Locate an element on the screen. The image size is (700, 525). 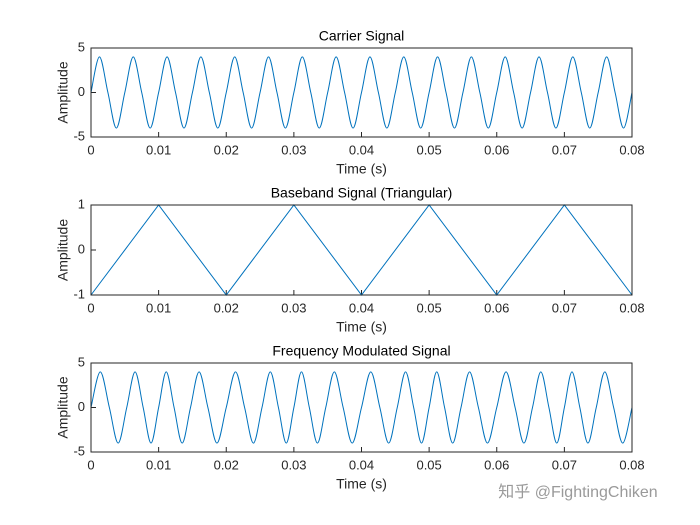
subplot-title: Frequency Modulated Signal is located at coordinates (361, 351).